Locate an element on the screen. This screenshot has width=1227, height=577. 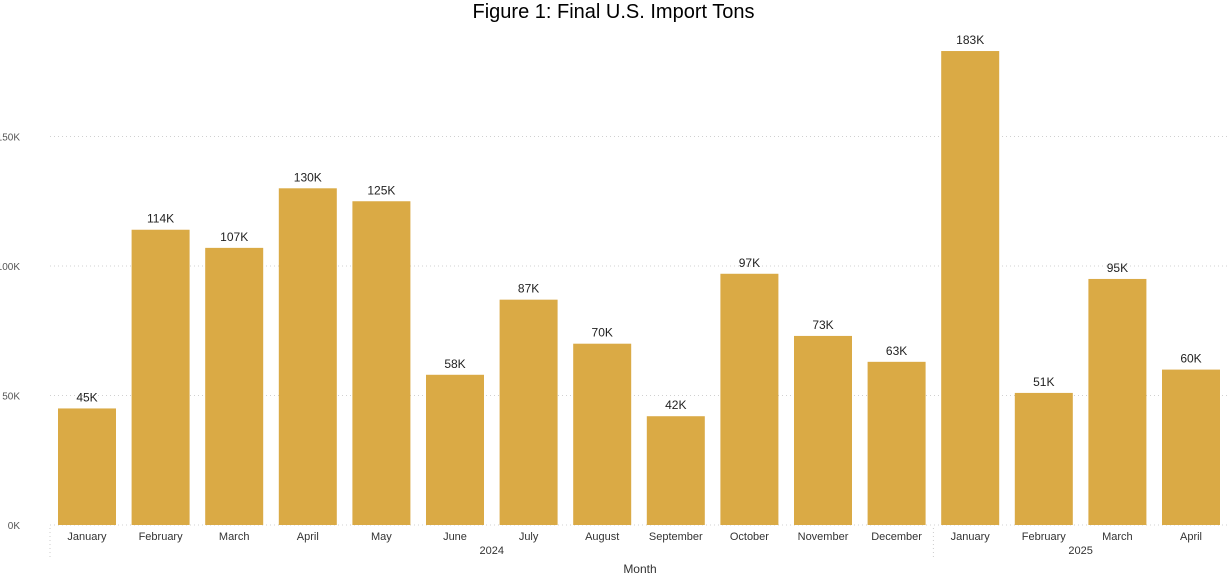
bar-2024-august is located at coordinates (602, 434).